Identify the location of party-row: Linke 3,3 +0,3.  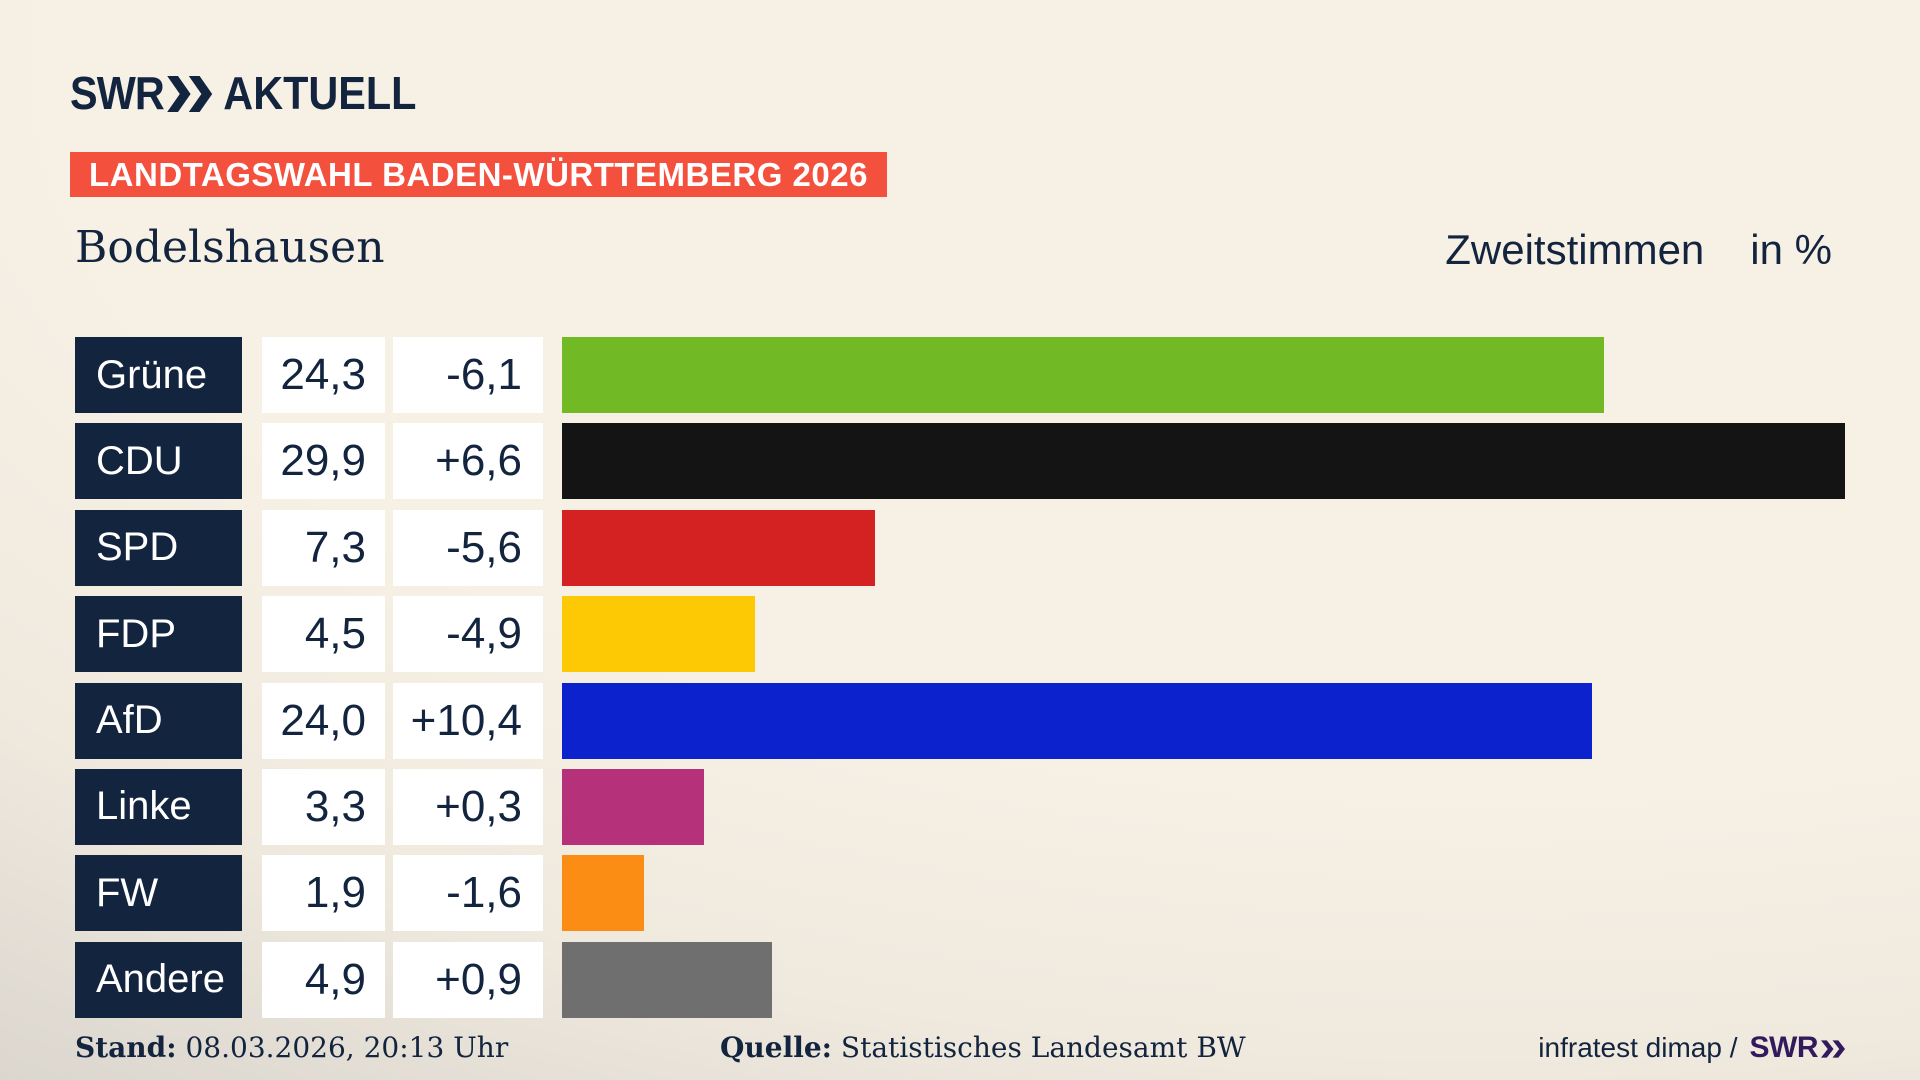
(960, 806).